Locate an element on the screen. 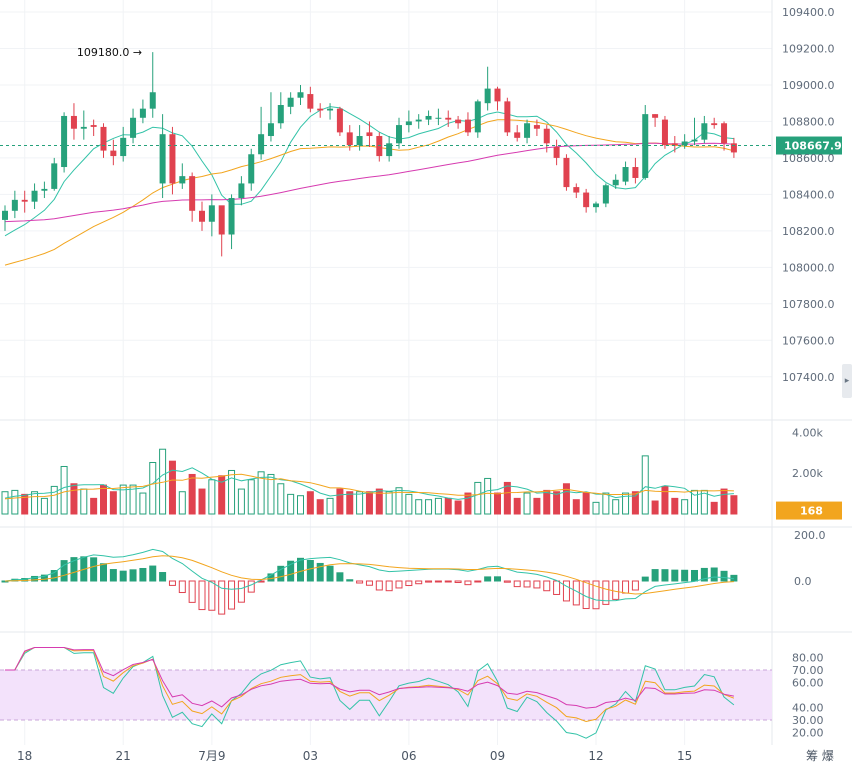  price-tick-label: 108600.0 is located at coordinates (808, 158).